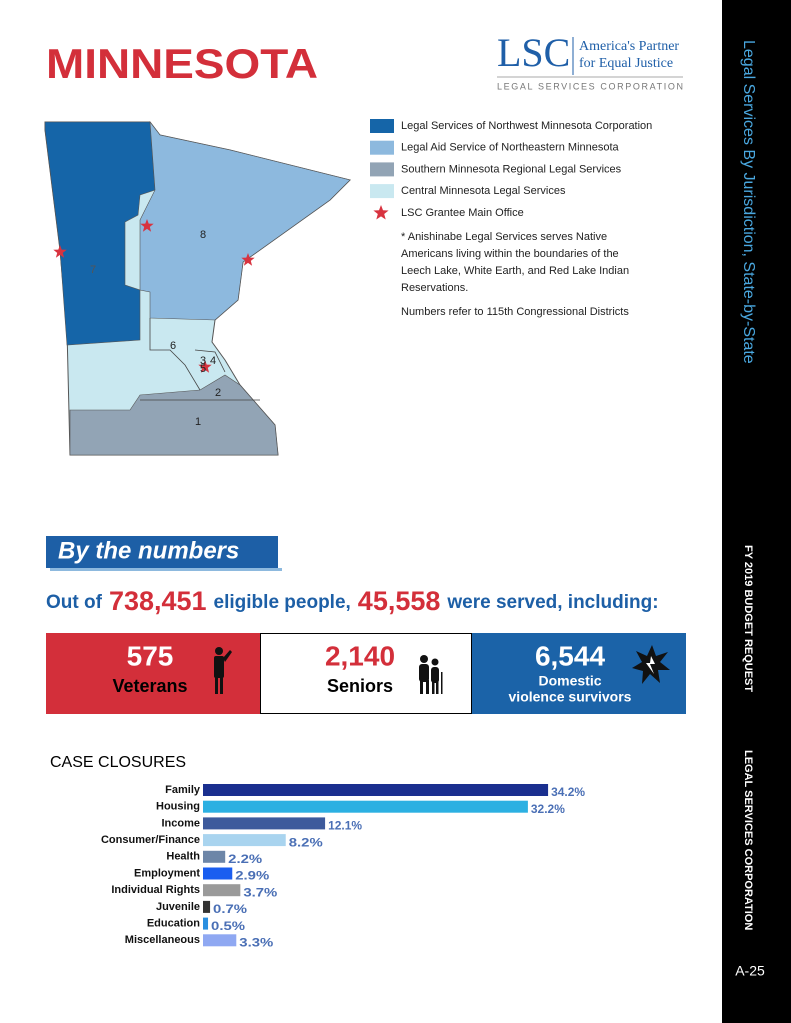 Image resolution: width=791 pixels, height=1023 pixels. I want to click on legend-label: LSC Grantee Main Office, so click(462, 213).